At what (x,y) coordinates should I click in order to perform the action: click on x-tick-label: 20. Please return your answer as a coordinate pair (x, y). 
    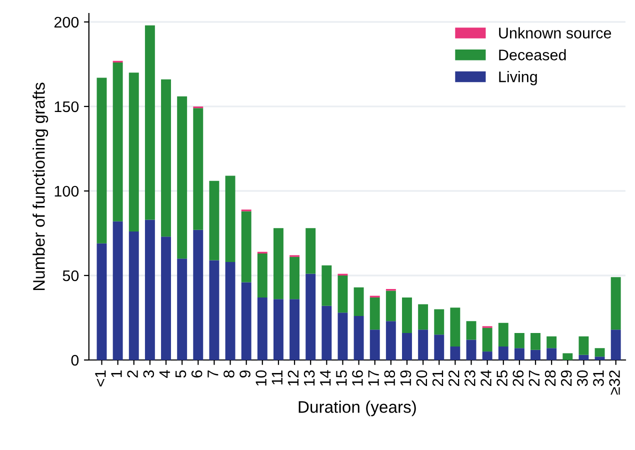
    Looking at the image, I should click on (422, 378).